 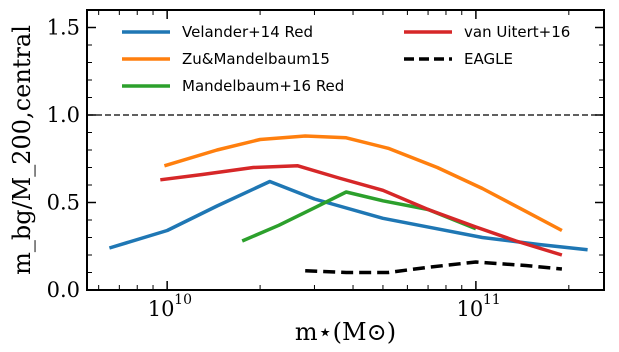 What do you see at coordinates (488, 59) in the screenshot?
I see `legend-label-5: EAGLE` at bounding box center [488, 59].